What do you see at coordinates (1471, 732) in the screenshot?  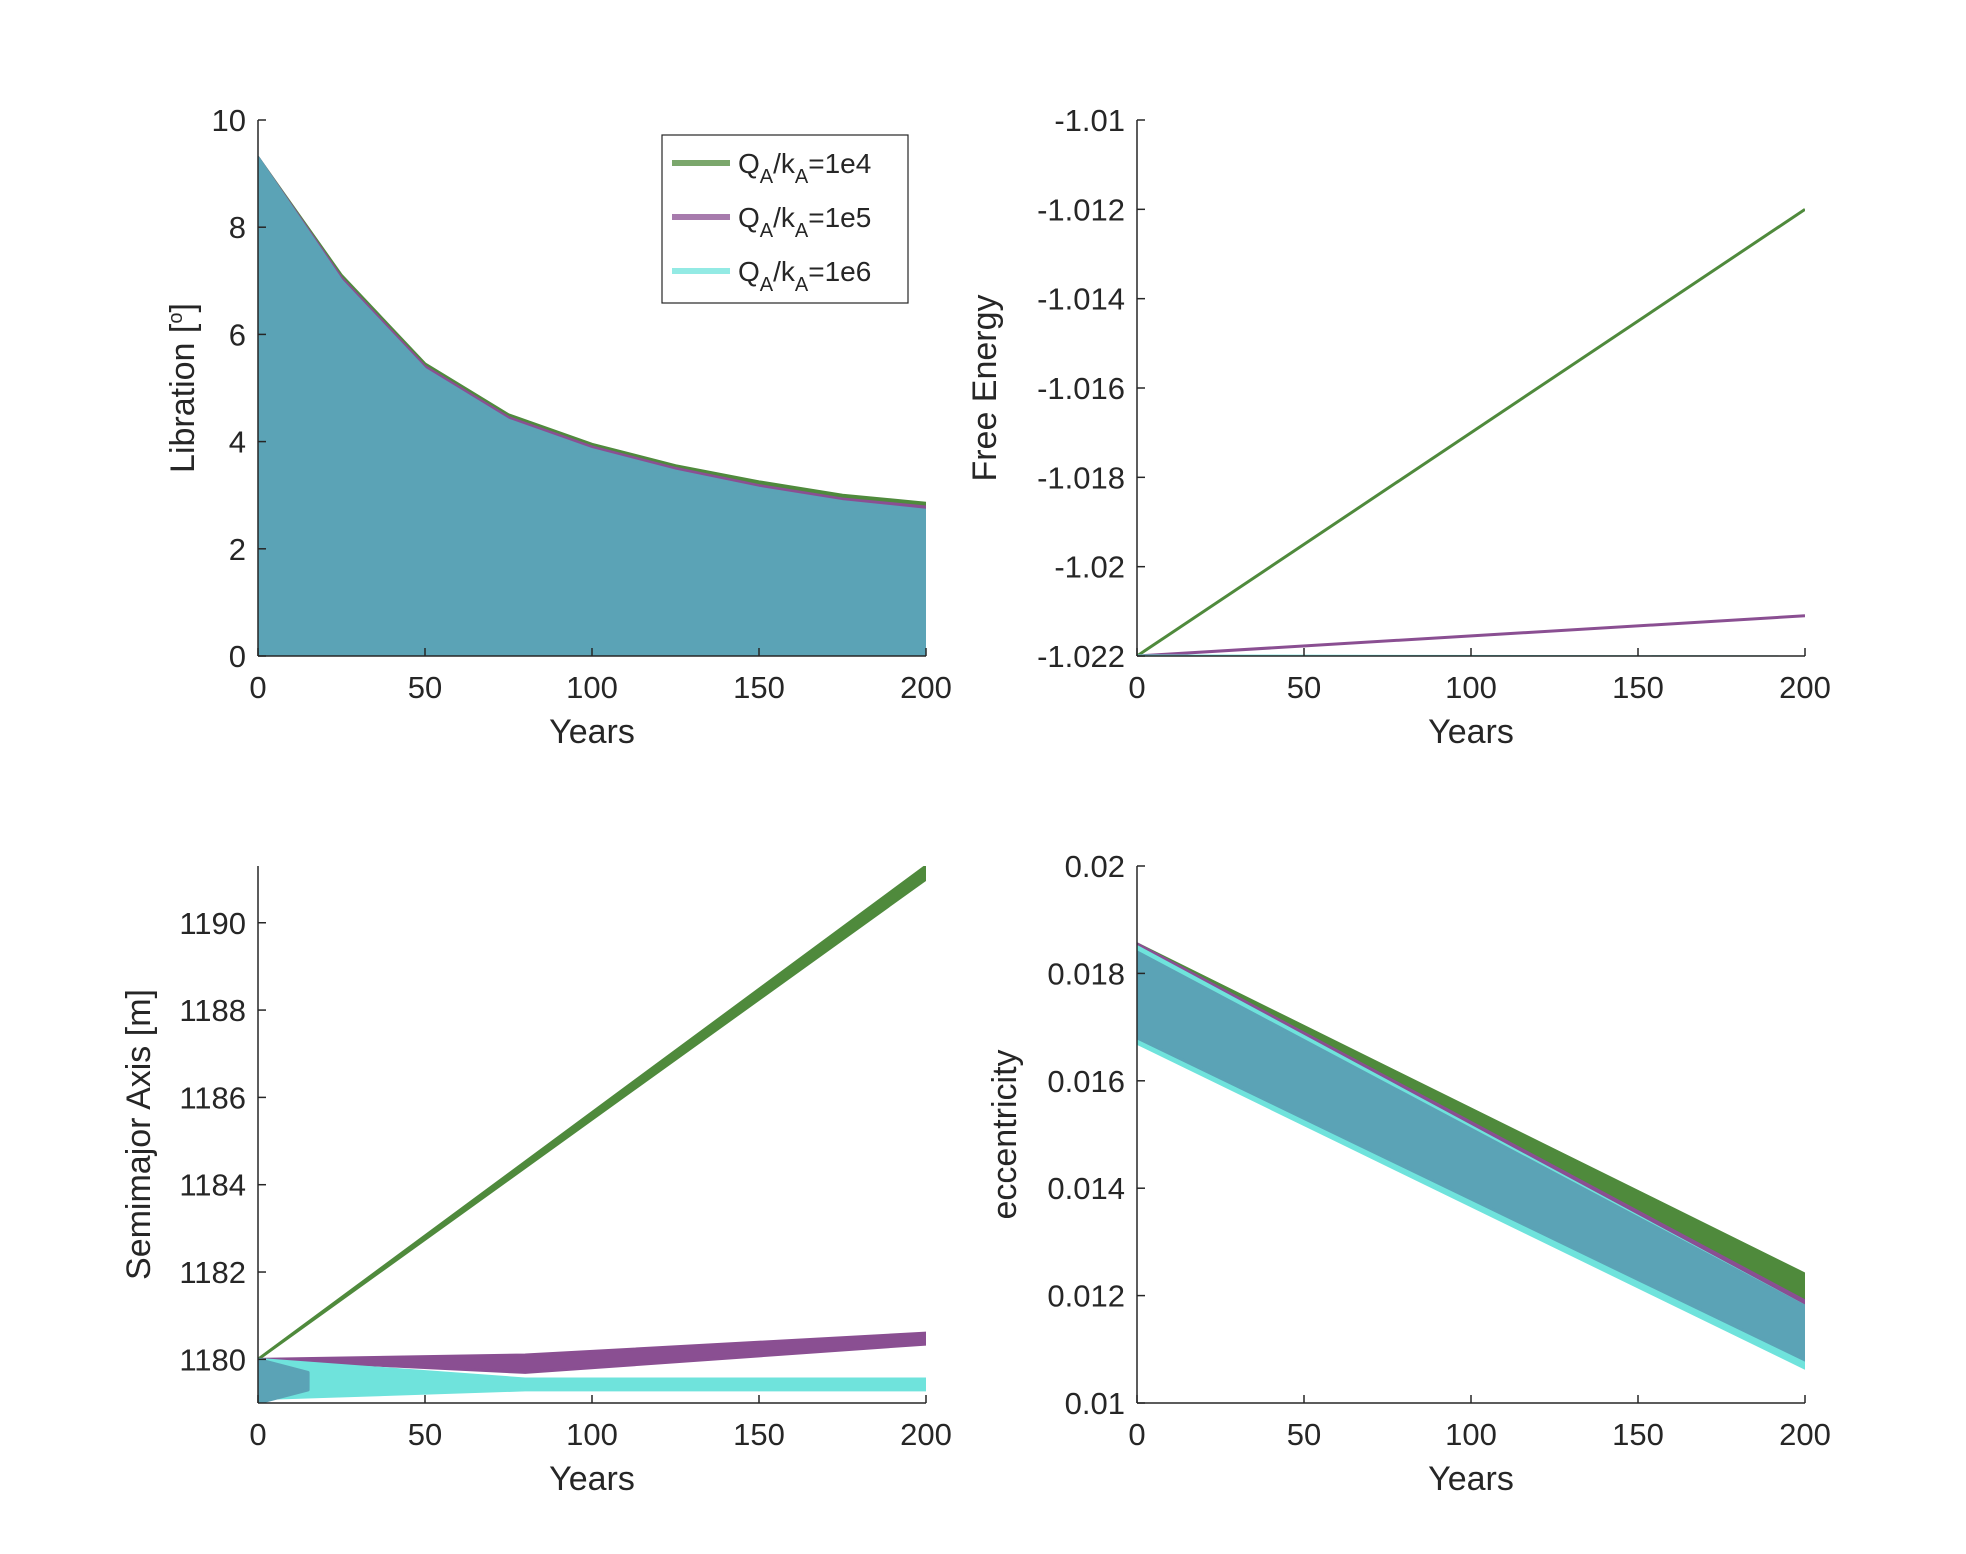 I see `free-energy-xlabel: Years` at bounding box center [1471, 732].